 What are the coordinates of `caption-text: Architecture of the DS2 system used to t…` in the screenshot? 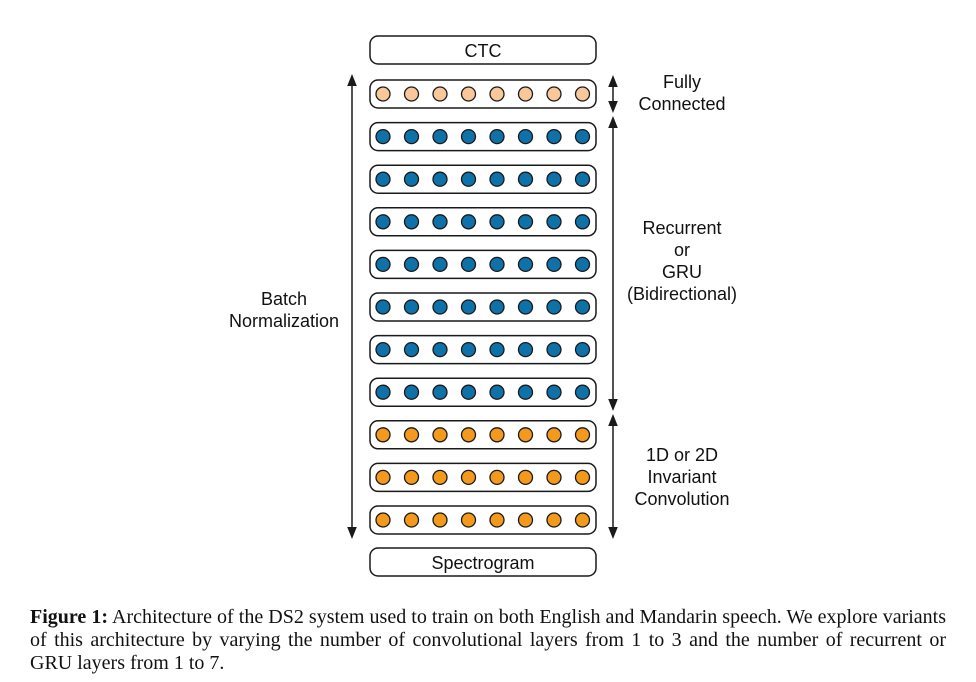 It's located at (488, 640).